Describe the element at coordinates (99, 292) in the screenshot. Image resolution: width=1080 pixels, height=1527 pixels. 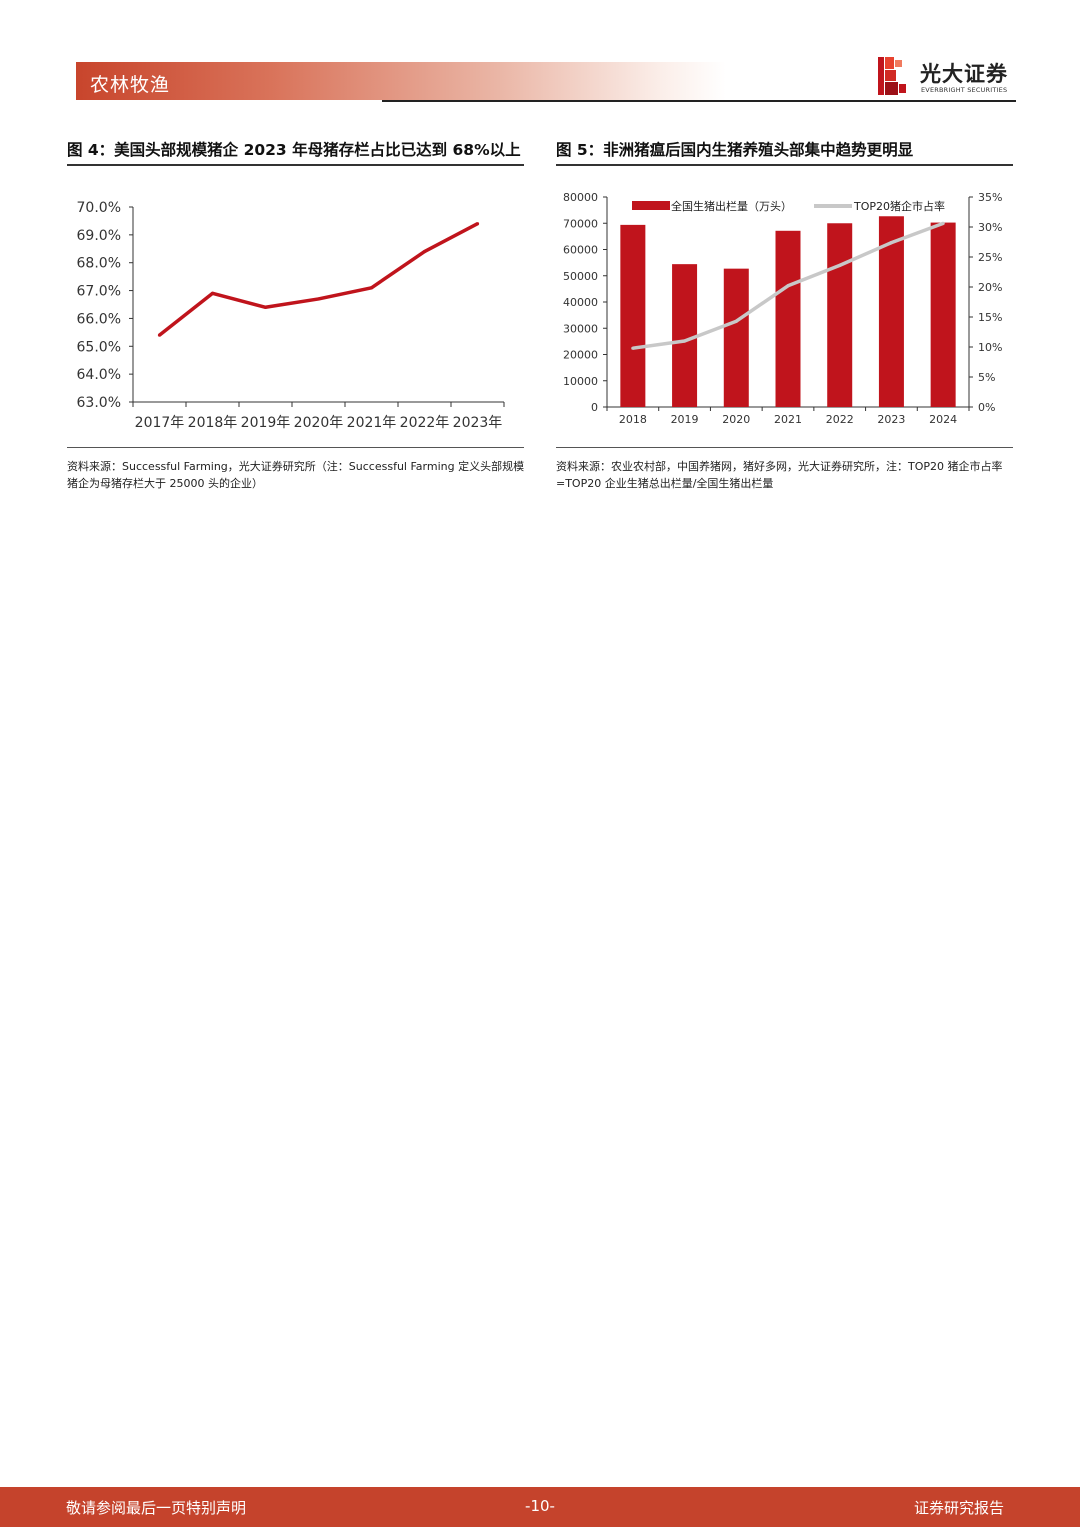
I see `y-tick-label: 67.0%` at that location.